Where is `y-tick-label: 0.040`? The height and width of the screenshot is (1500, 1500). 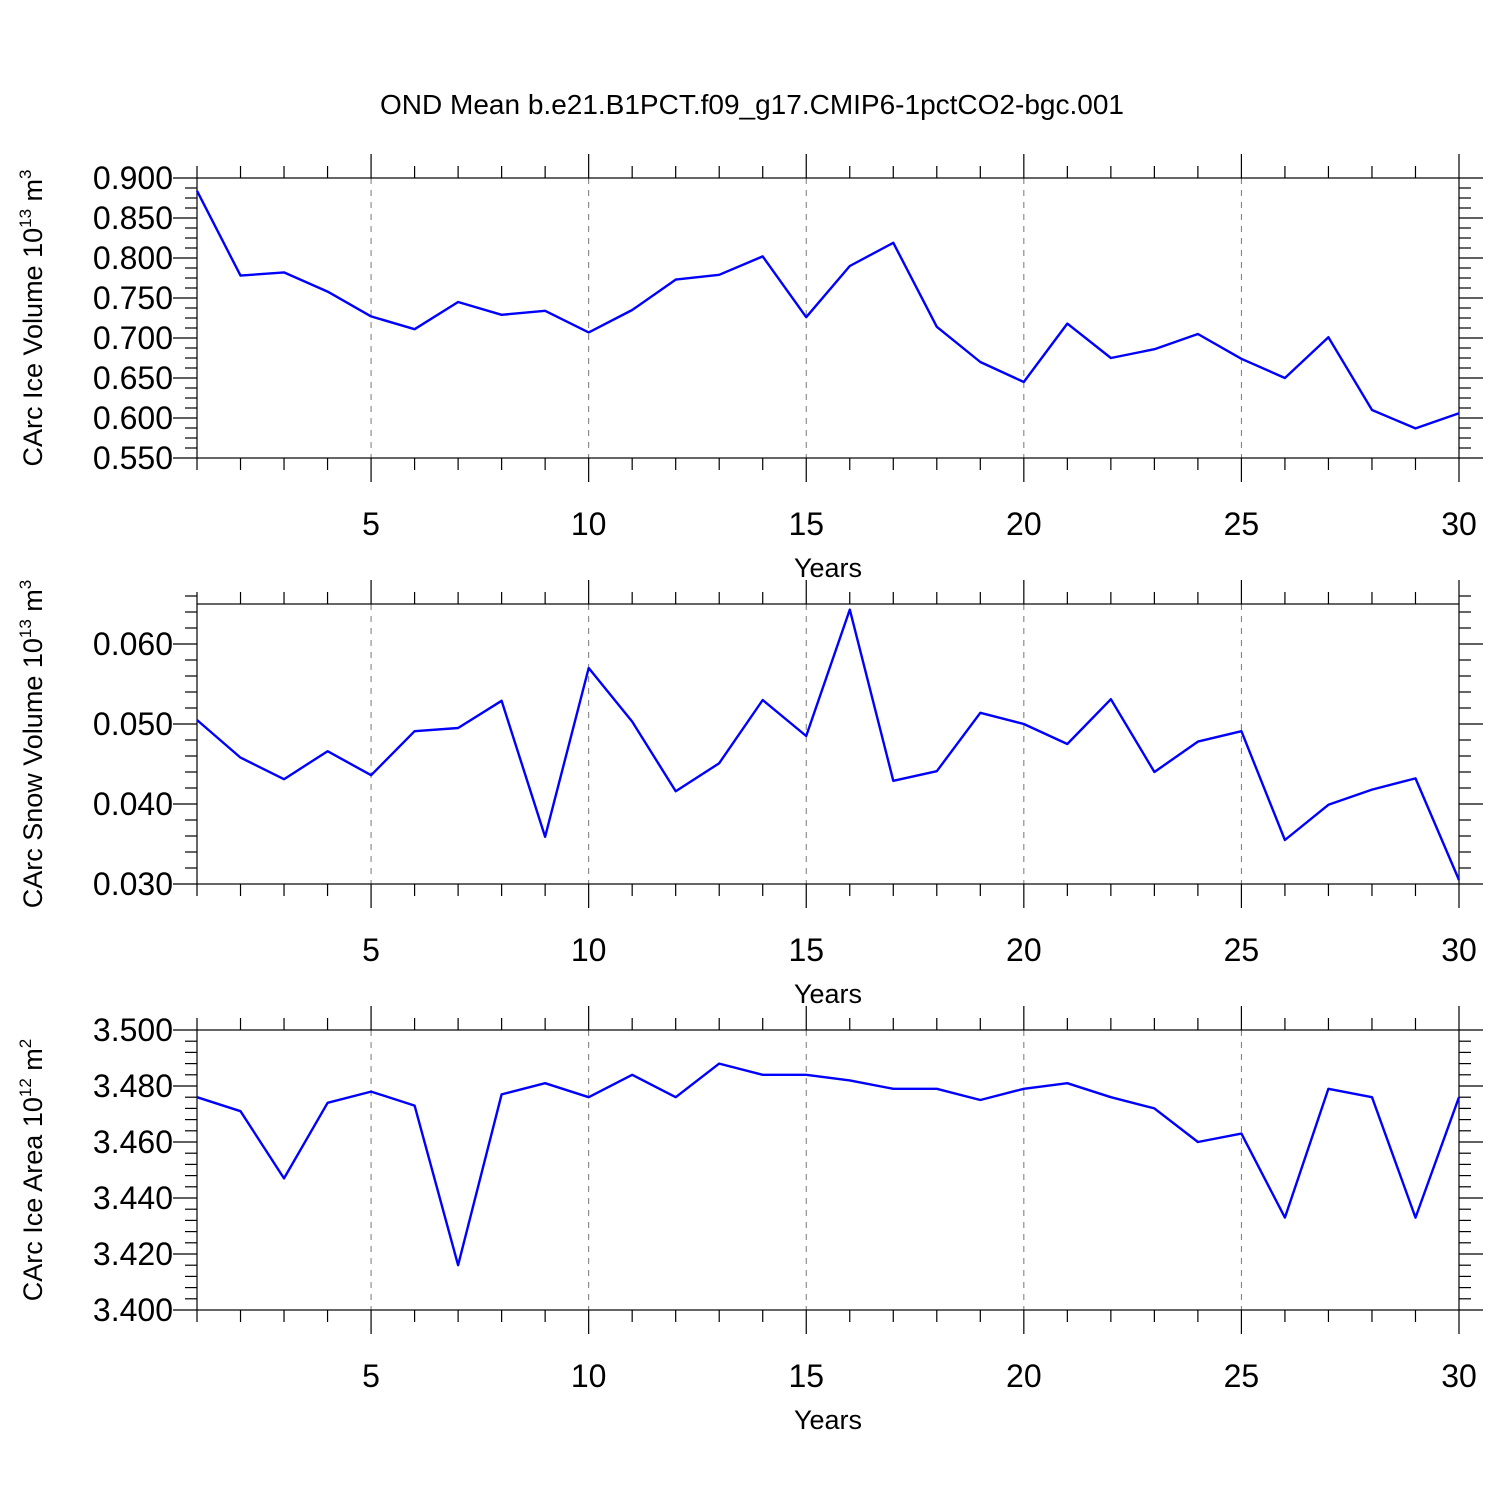
y-tick-label: 0.040 is located at coordinates (133, 804).